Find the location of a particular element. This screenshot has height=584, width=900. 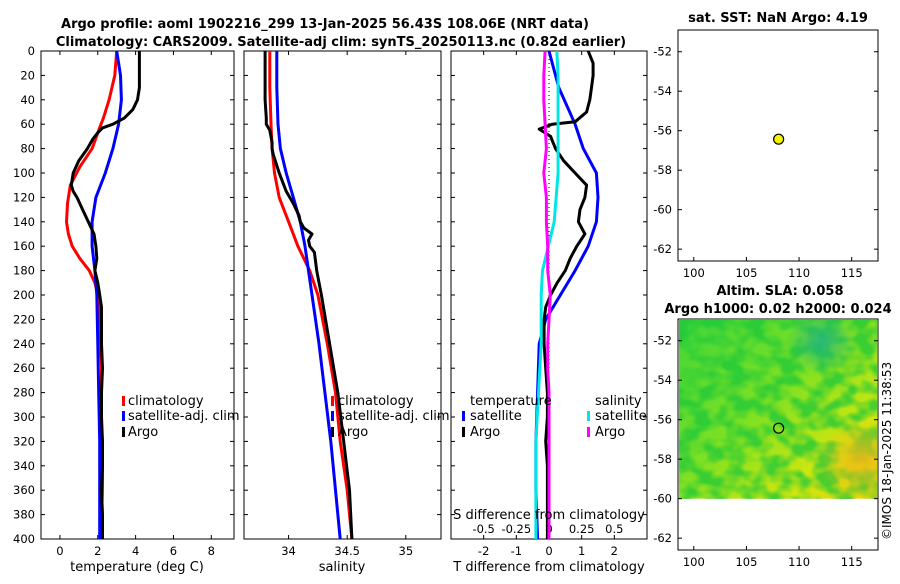

s-tick-label: 0.25 is located at coordinates (582, 529).